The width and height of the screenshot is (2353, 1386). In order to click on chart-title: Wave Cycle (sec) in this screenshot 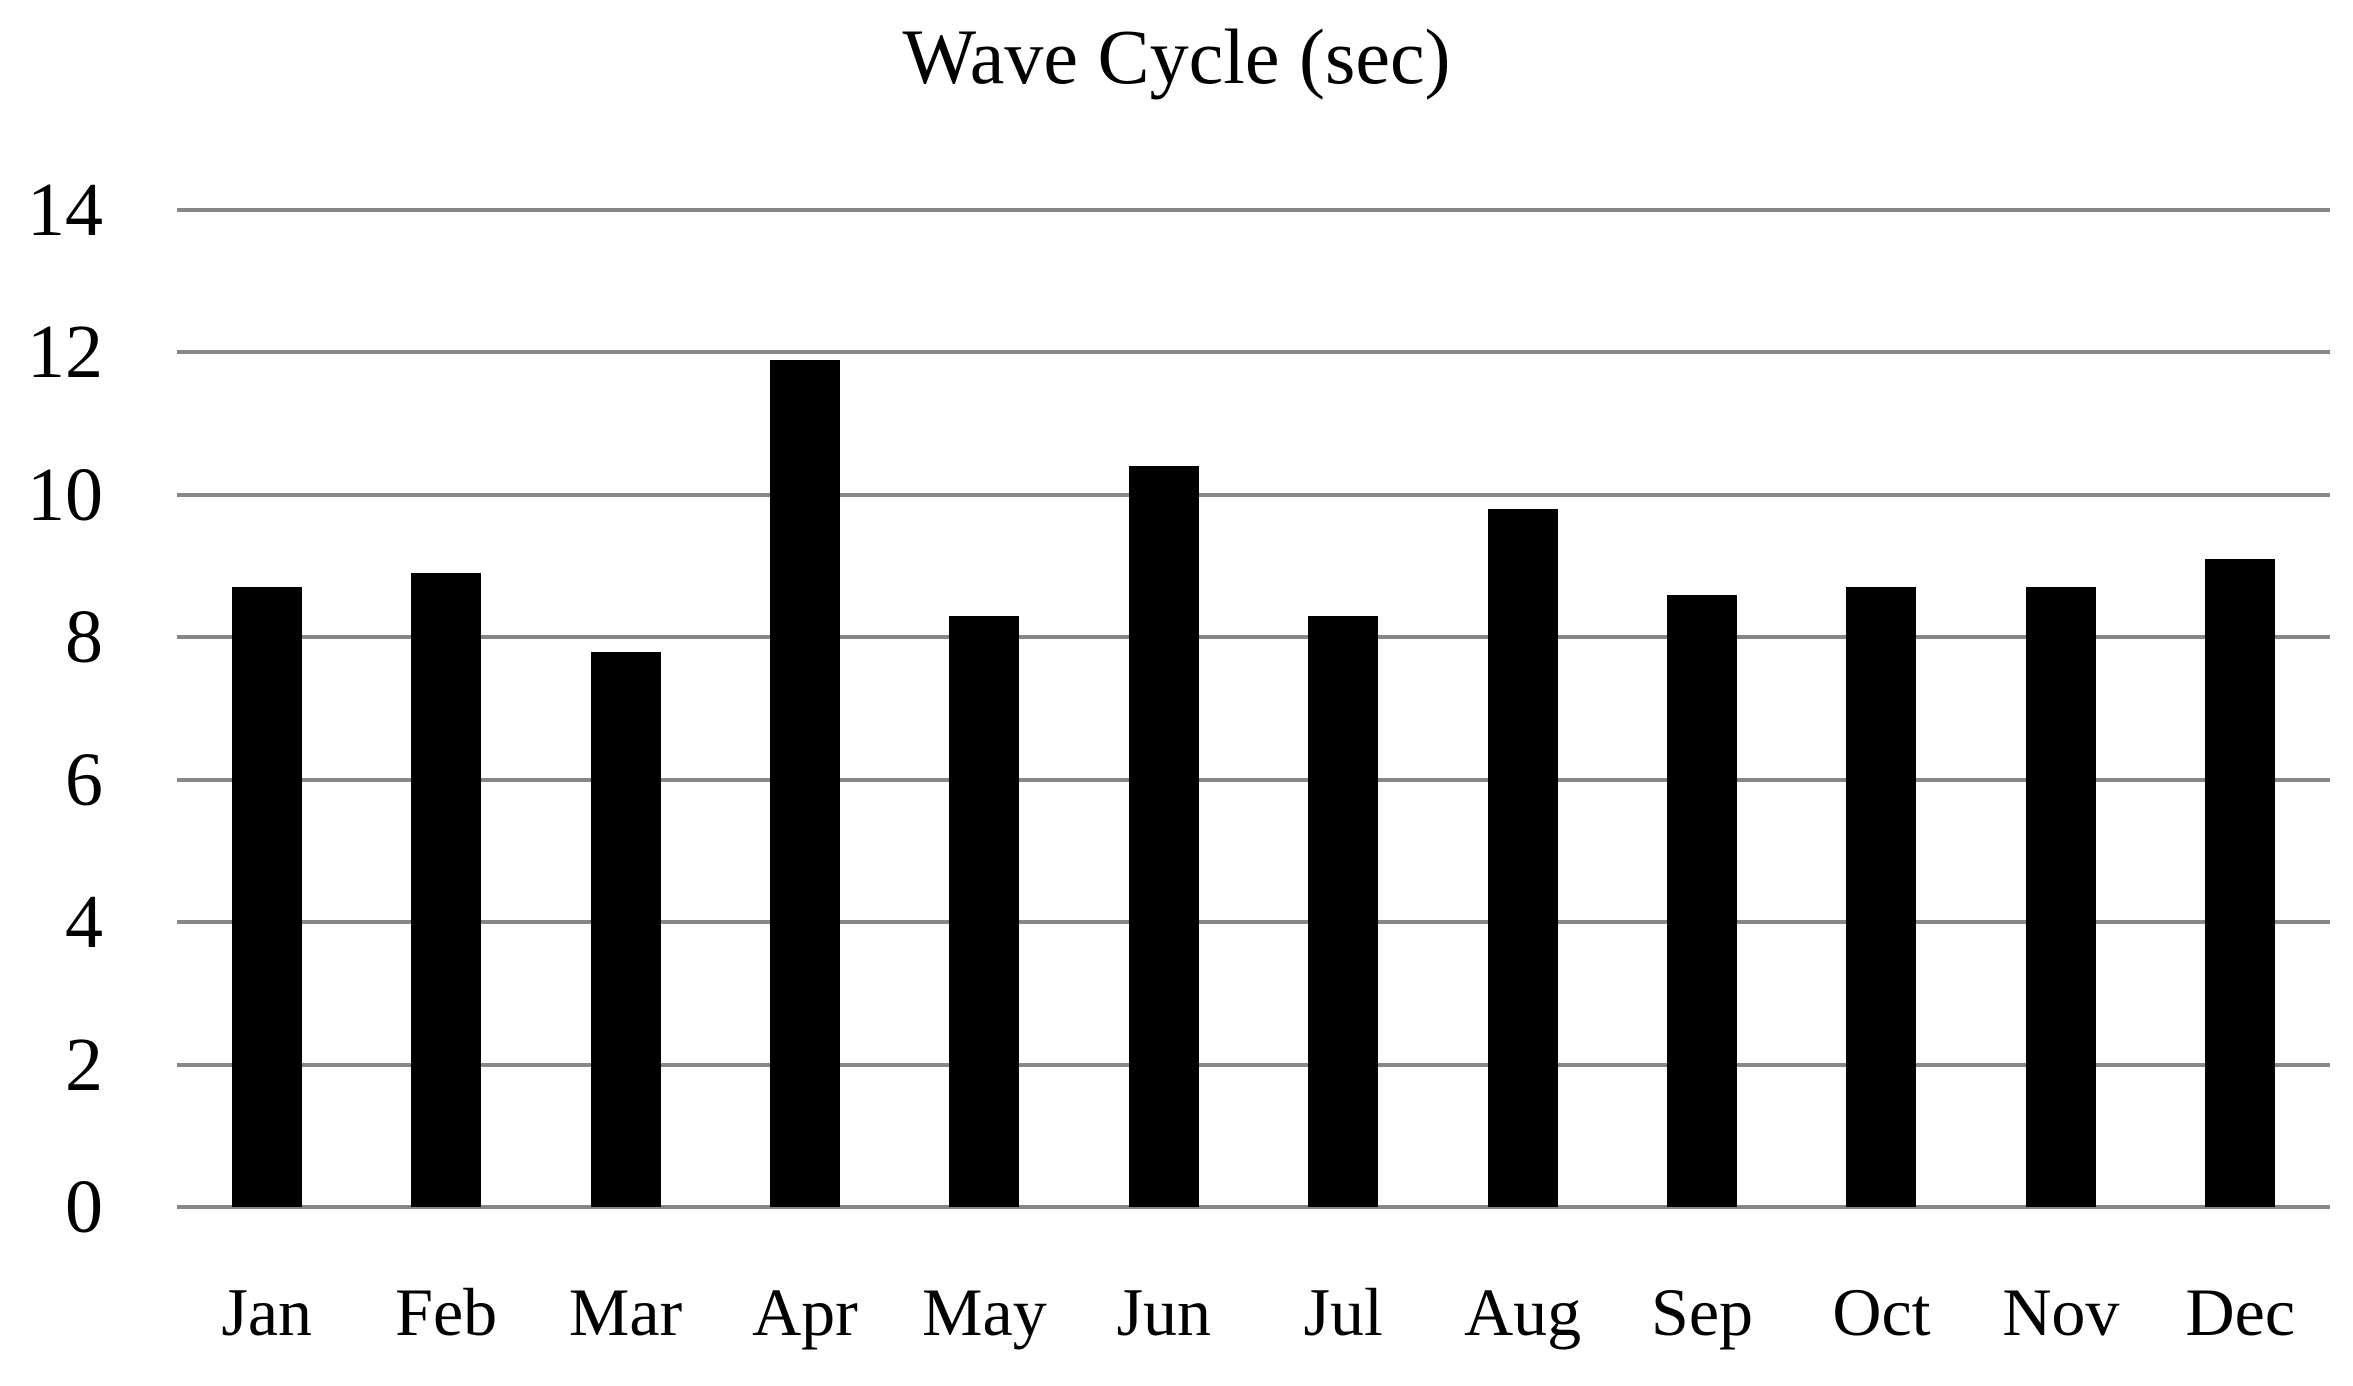, I will do `click(1176, 56)`.